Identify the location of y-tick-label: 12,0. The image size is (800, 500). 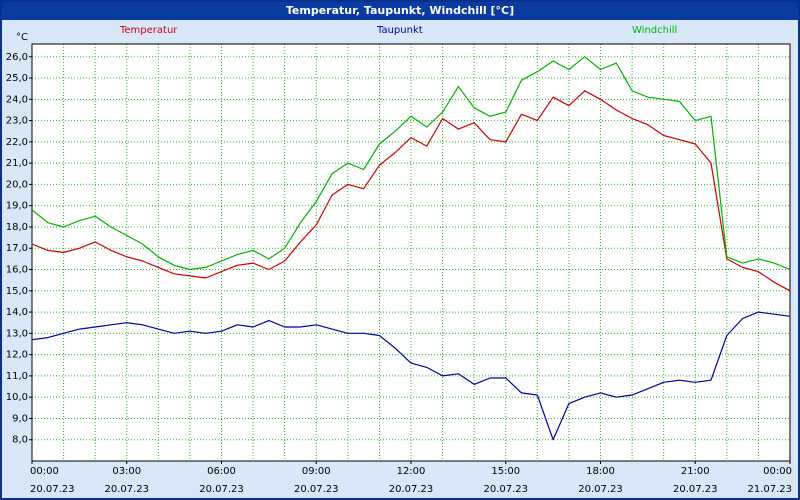
(17, 355).